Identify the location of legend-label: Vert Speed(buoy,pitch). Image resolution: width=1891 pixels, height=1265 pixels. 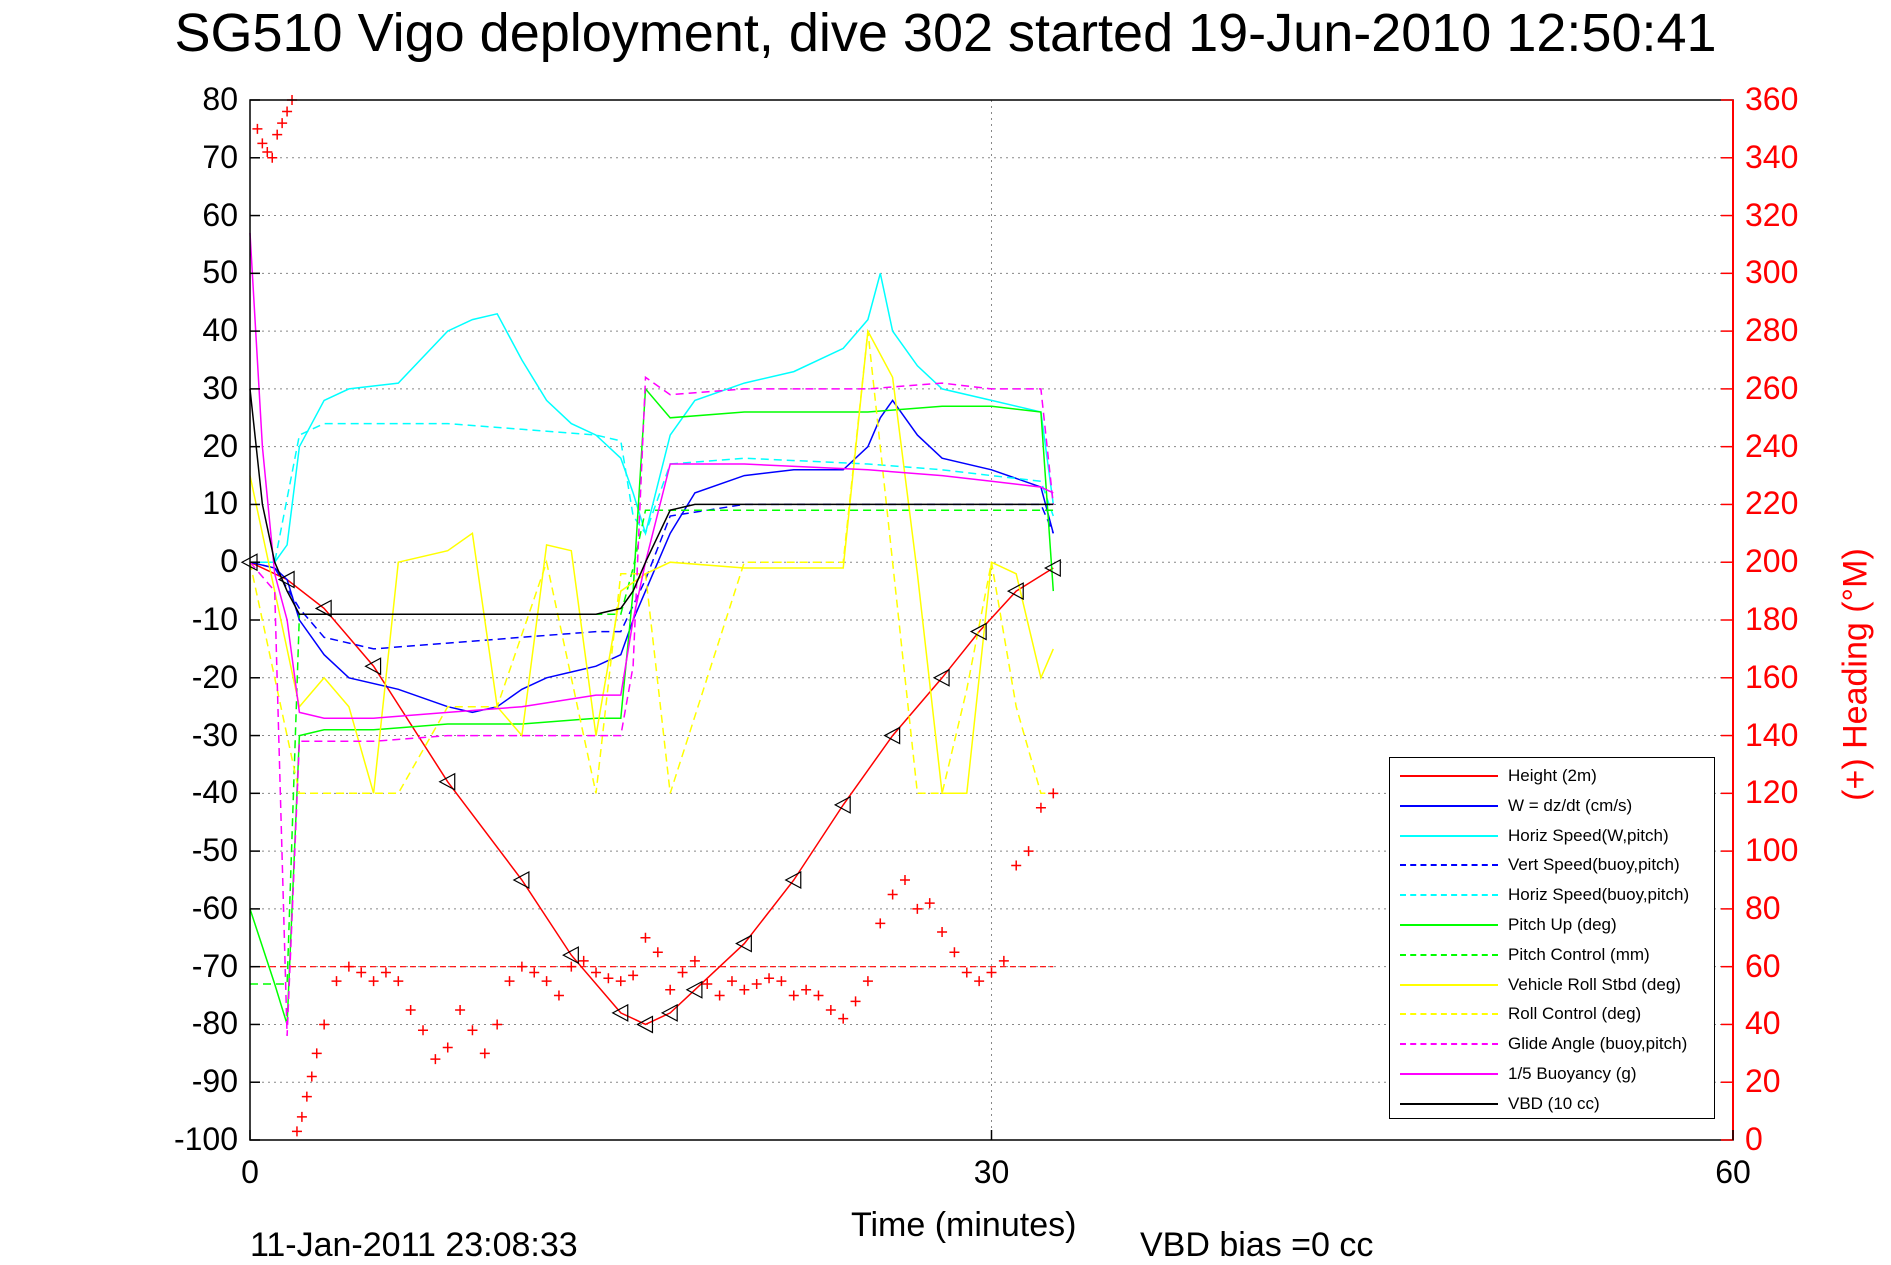
(1594, 865).